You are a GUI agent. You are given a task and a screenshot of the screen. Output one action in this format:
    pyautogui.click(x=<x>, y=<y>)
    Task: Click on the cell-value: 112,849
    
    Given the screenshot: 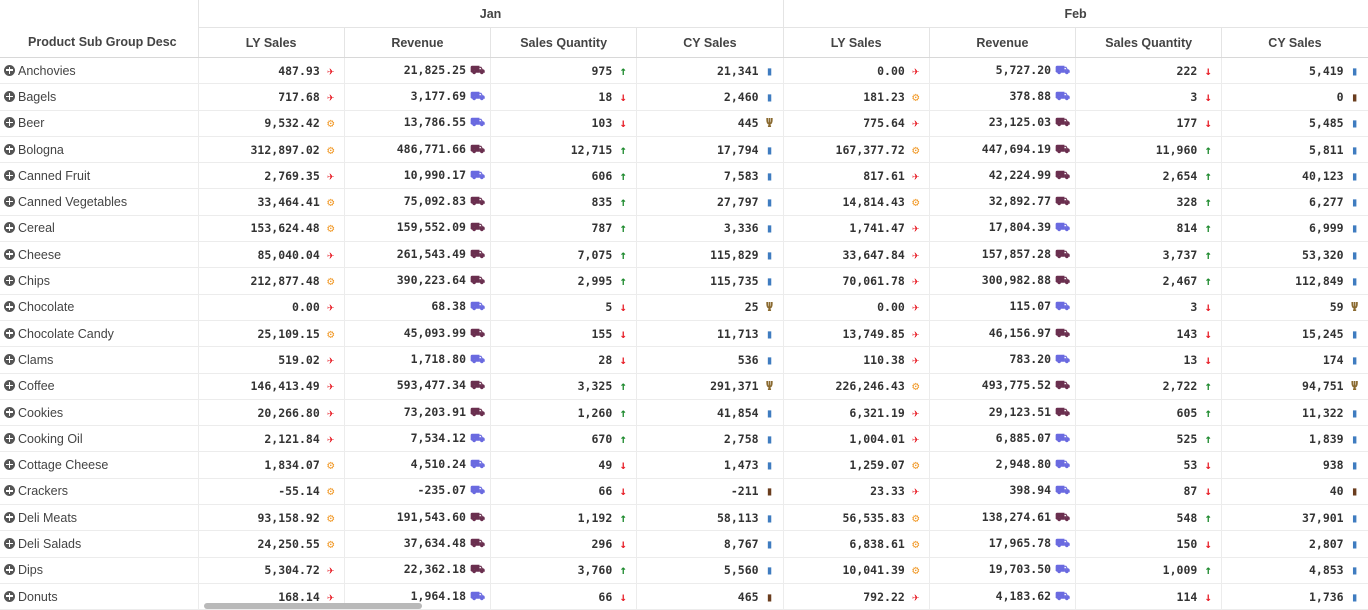 What is the action you would take?
    pyautogui.click(x=1319, y=281)
    